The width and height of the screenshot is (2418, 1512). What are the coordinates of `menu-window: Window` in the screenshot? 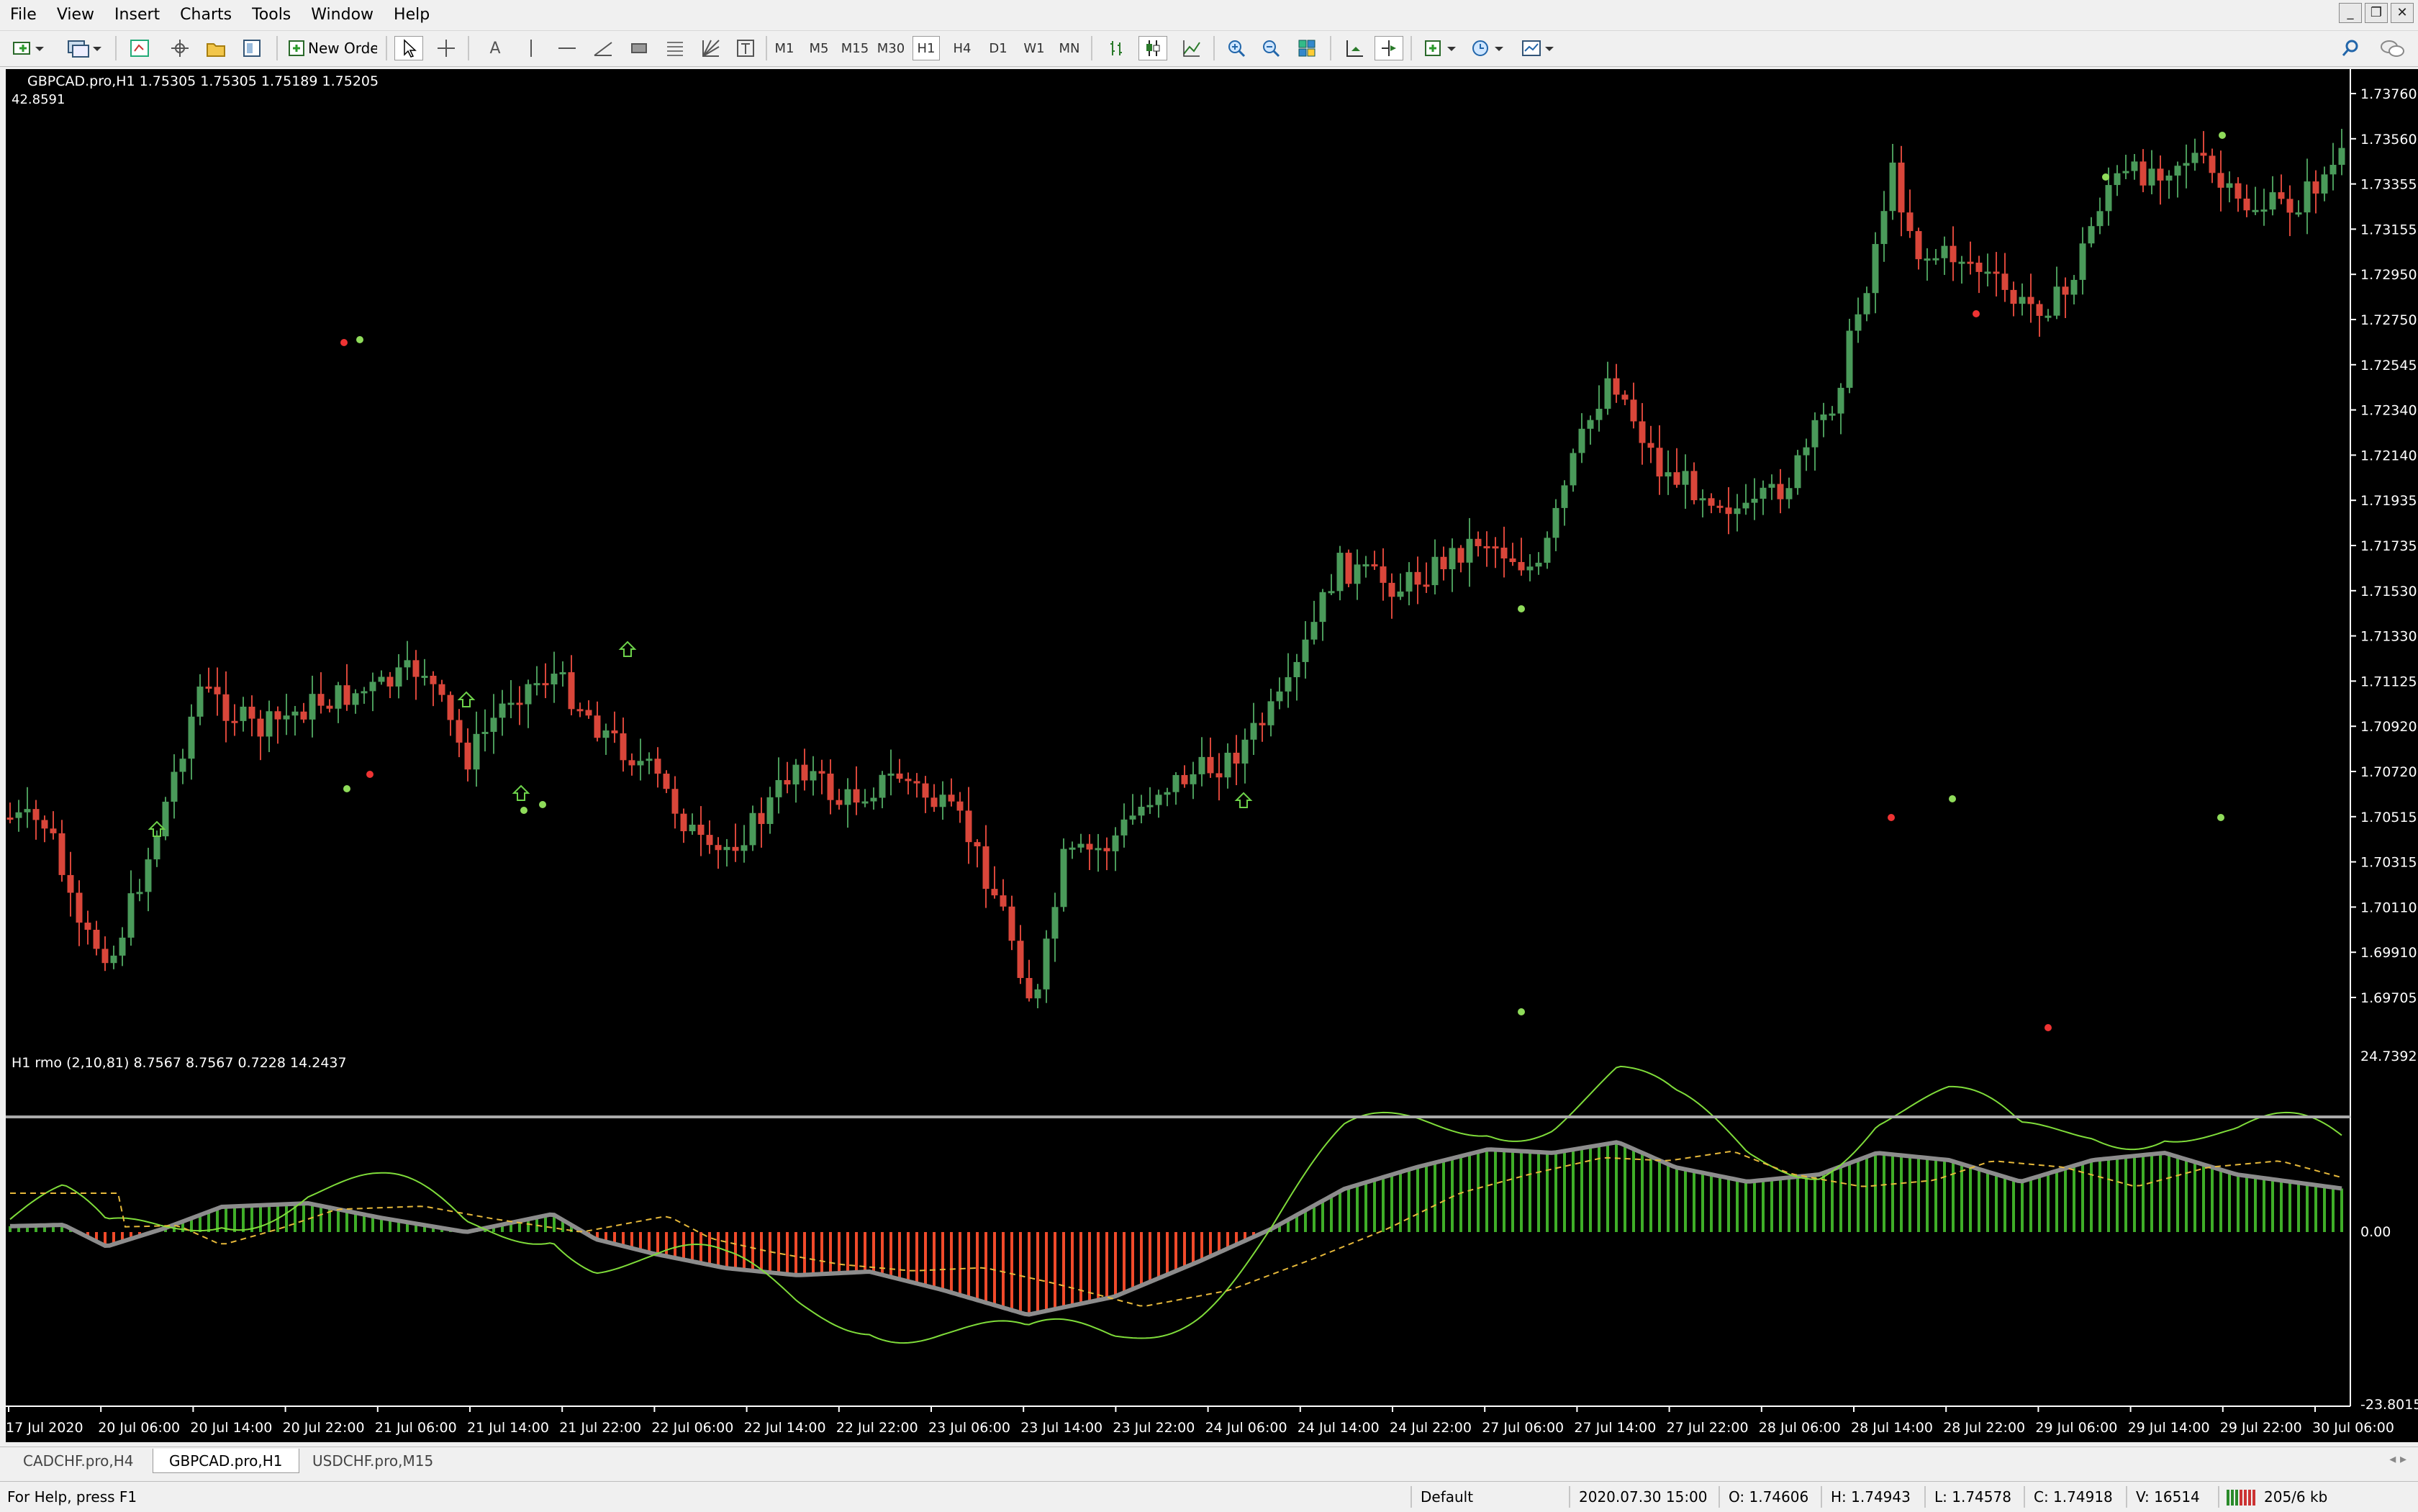 It's located at (342, 15).